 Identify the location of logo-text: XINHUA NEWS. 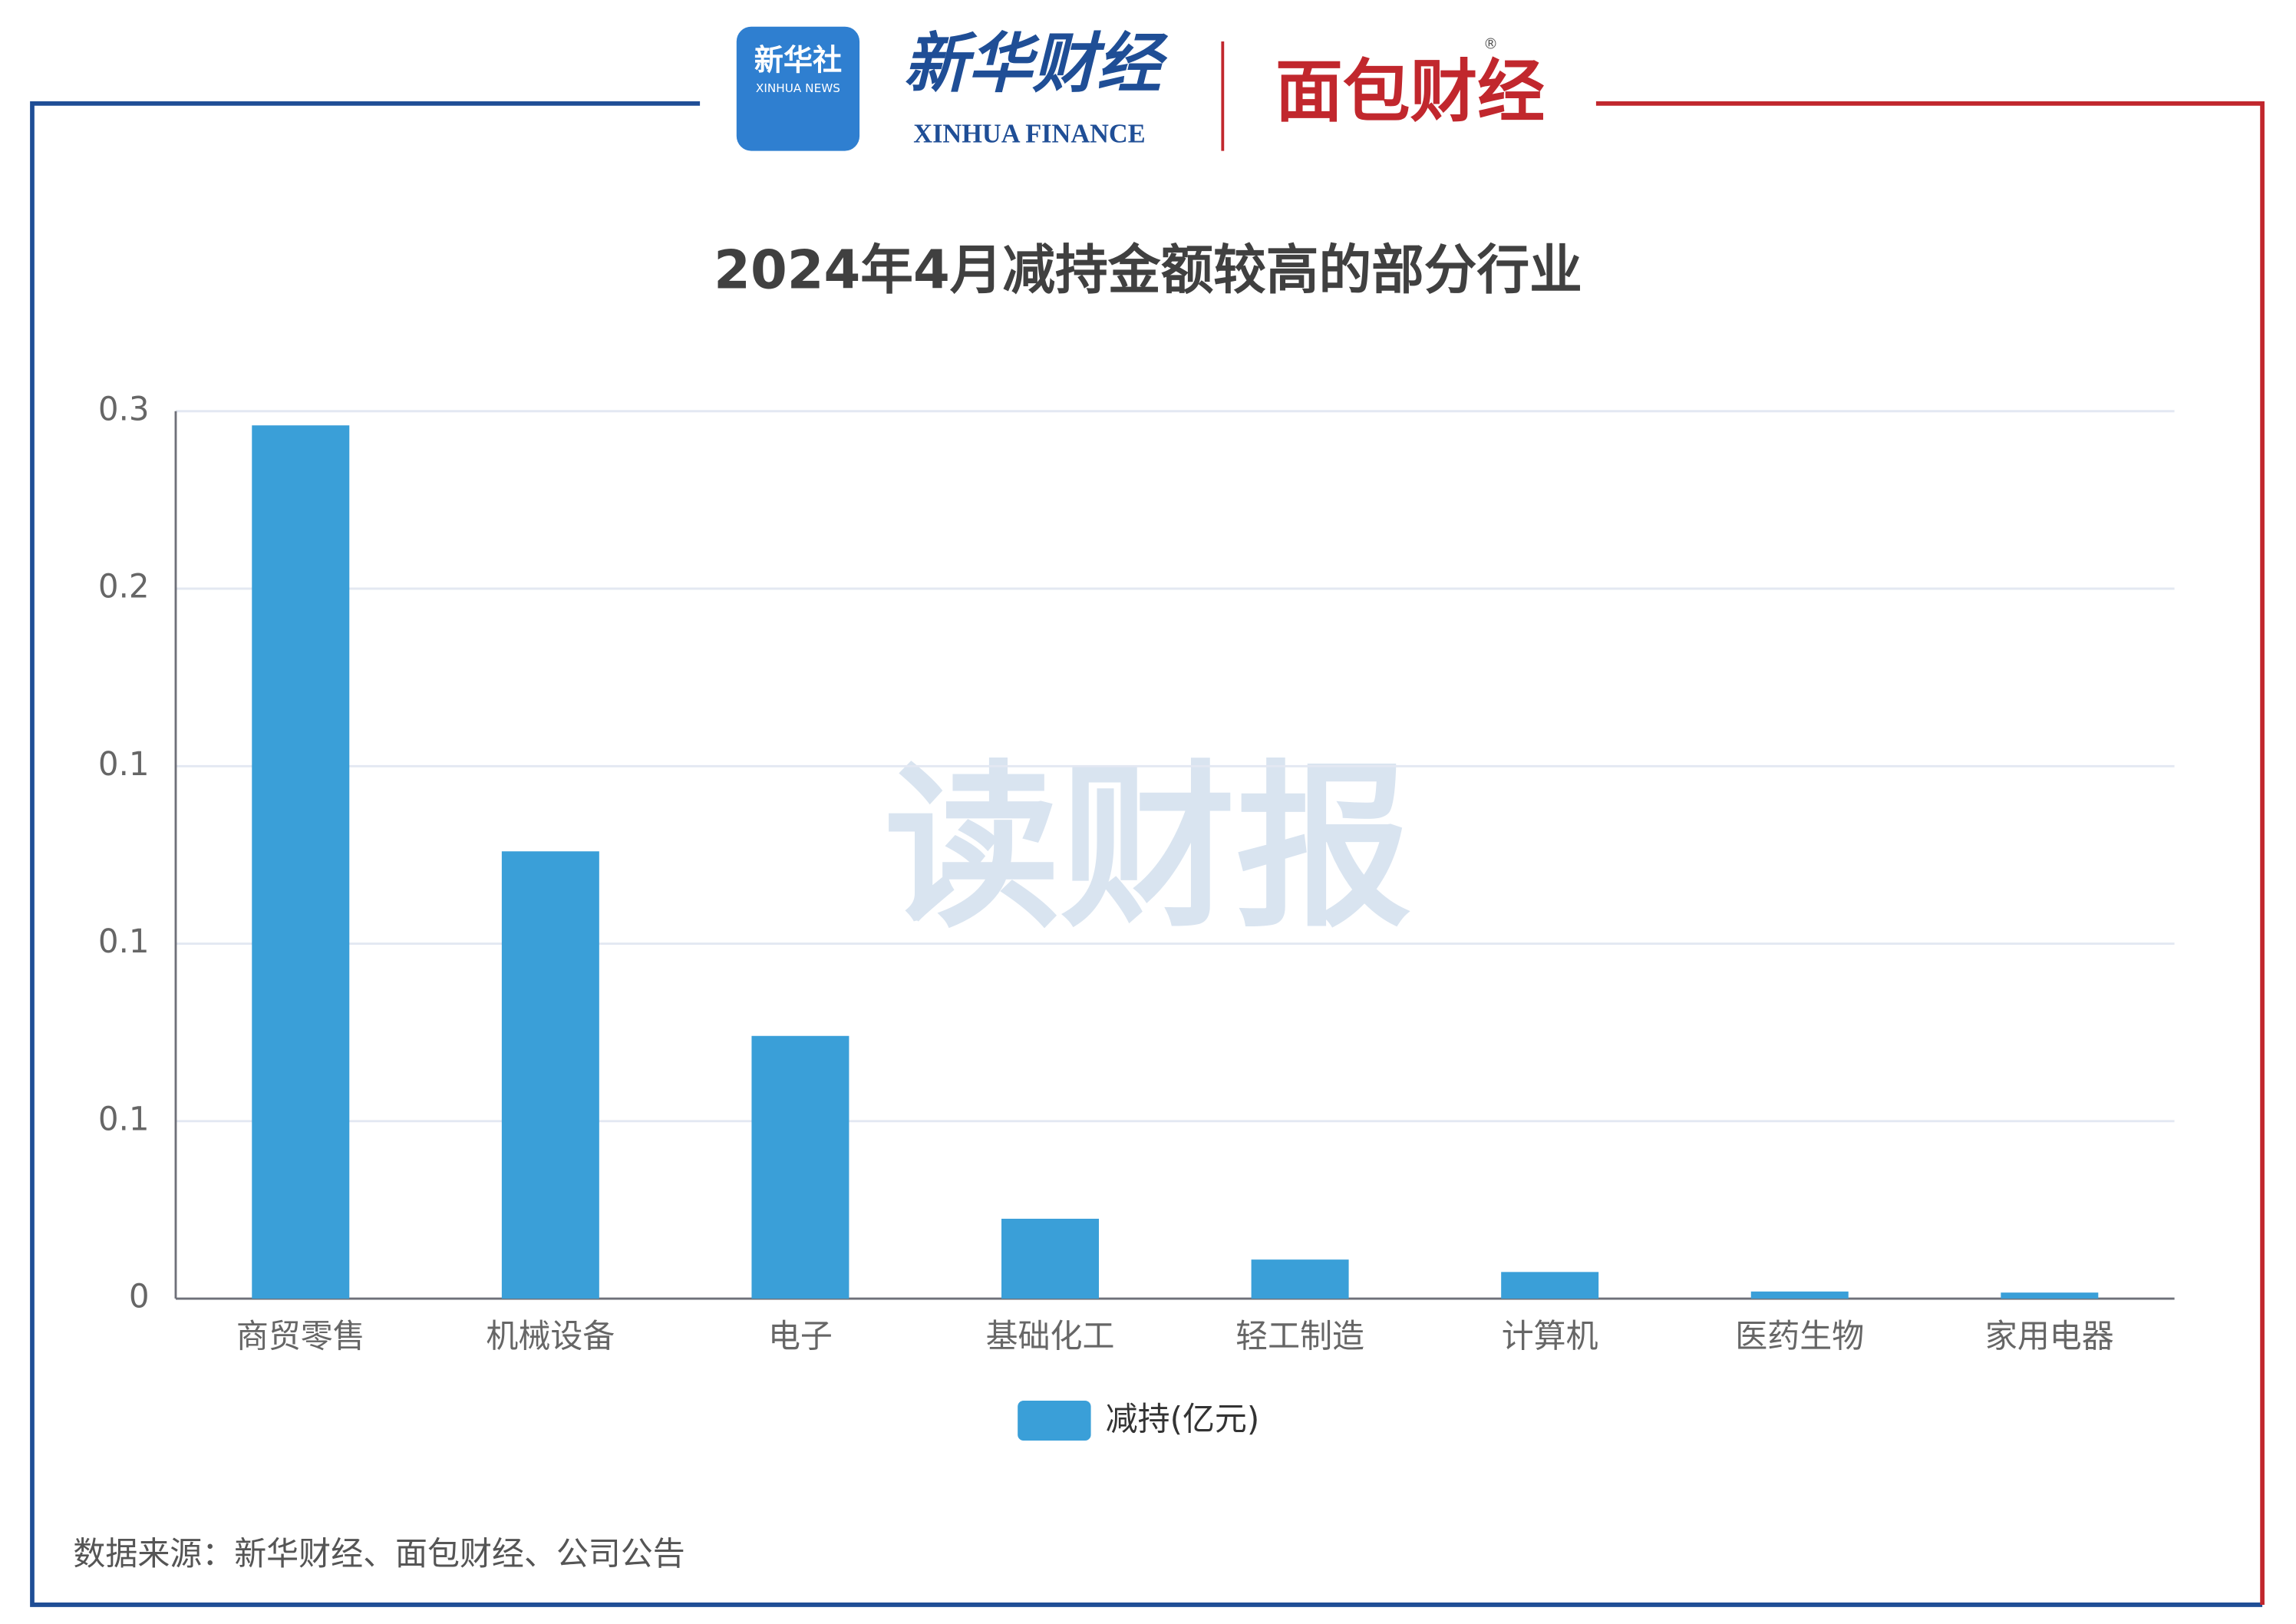
(798, 88).